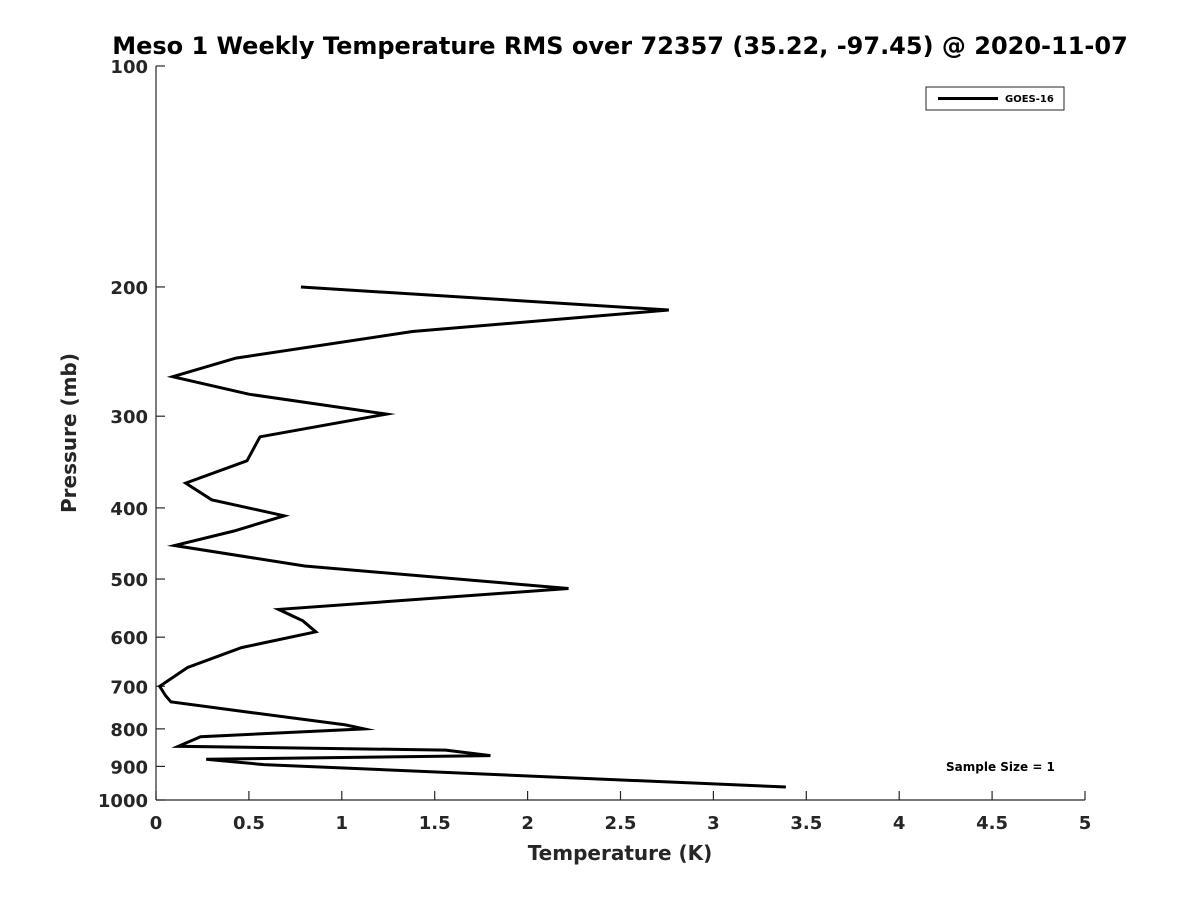 The height and width of the screenshot is (900, 1200). Describe the element at coordinates (995, 98) in the screenshot. I see `legend: GOES-16` at that location.